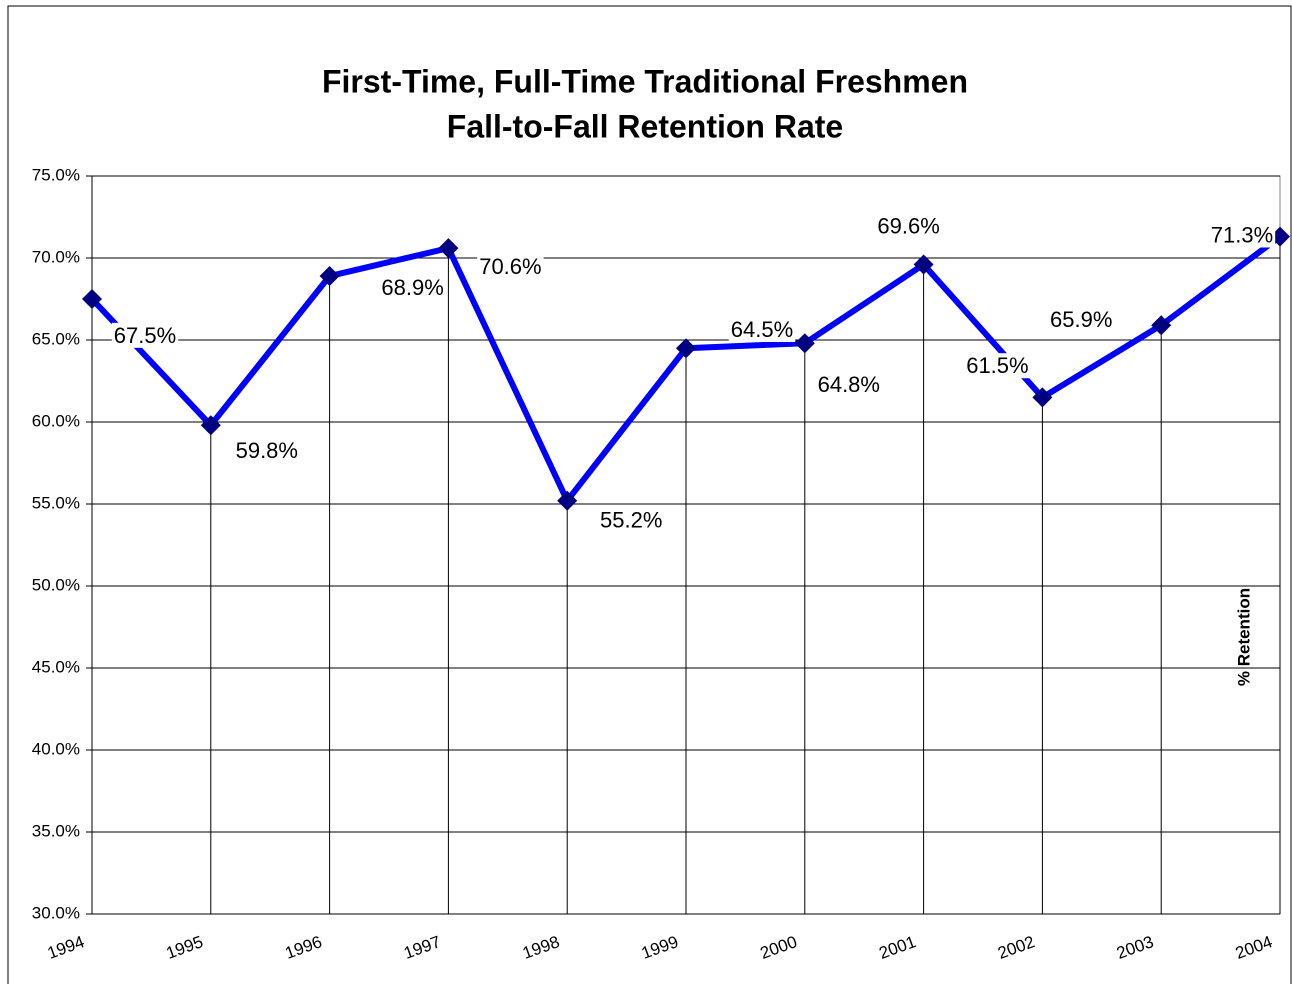  I want to click on data-label-group: 71.3%, so click(1242, 235).